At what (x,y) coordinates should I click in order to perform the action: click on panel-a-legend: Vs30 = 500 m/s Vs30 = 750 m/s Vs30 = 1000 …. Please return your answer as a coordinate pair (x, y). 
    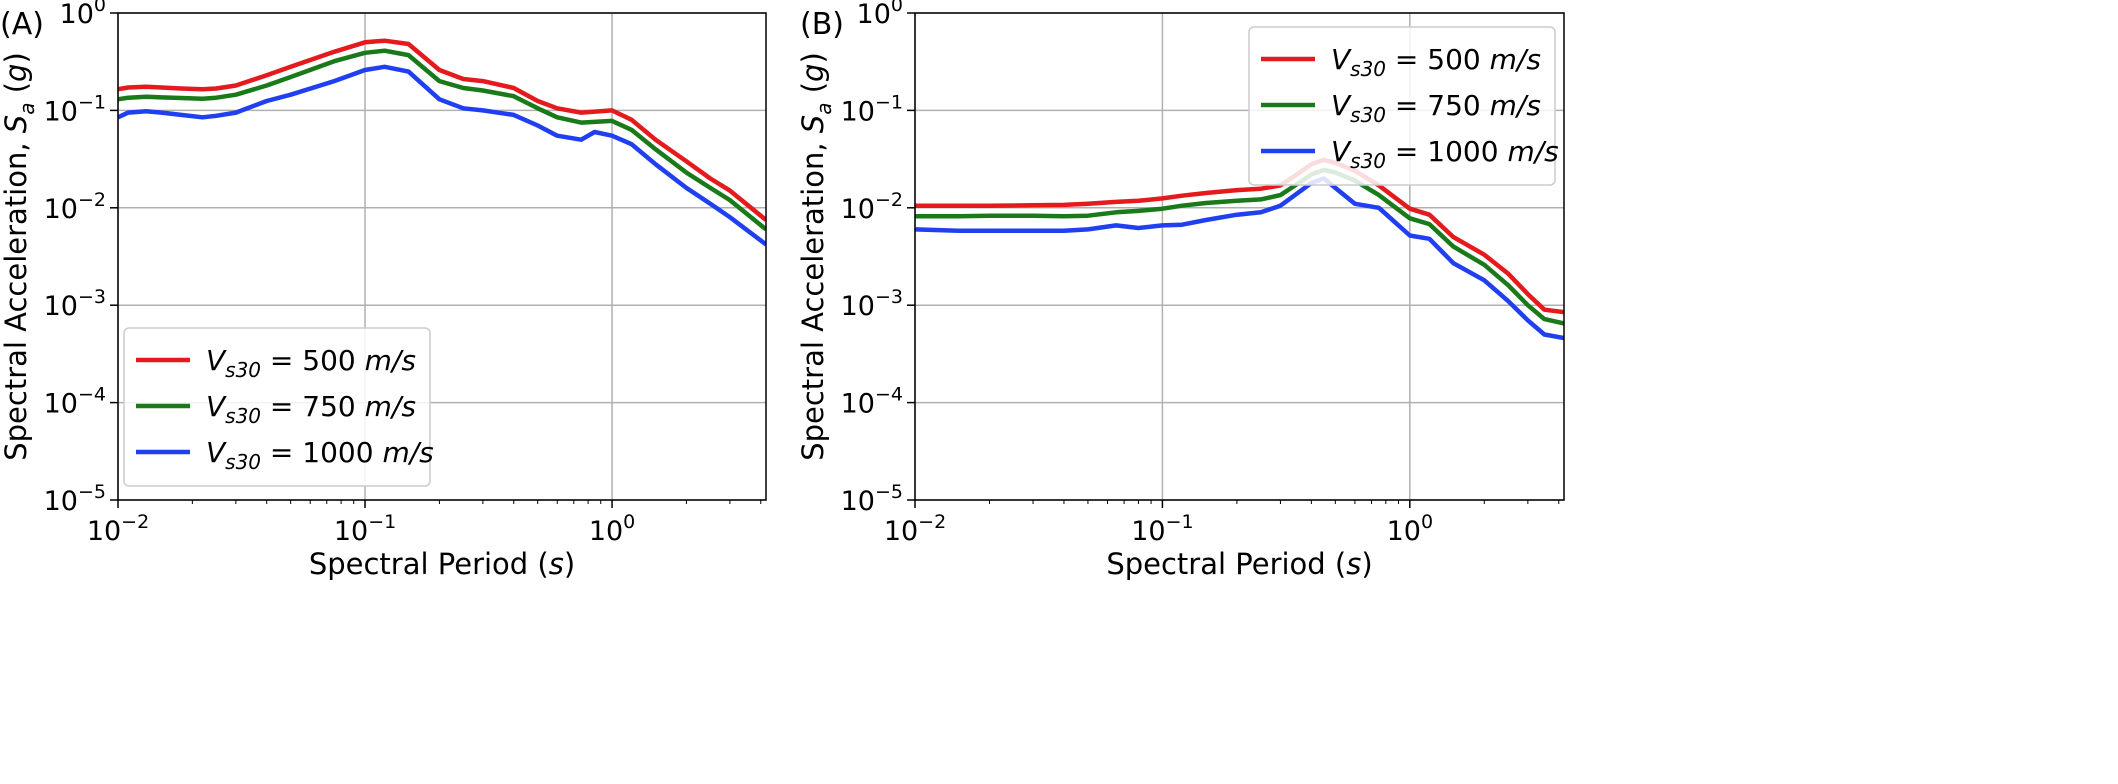
    Looking at the image, I should click on (278, 407).